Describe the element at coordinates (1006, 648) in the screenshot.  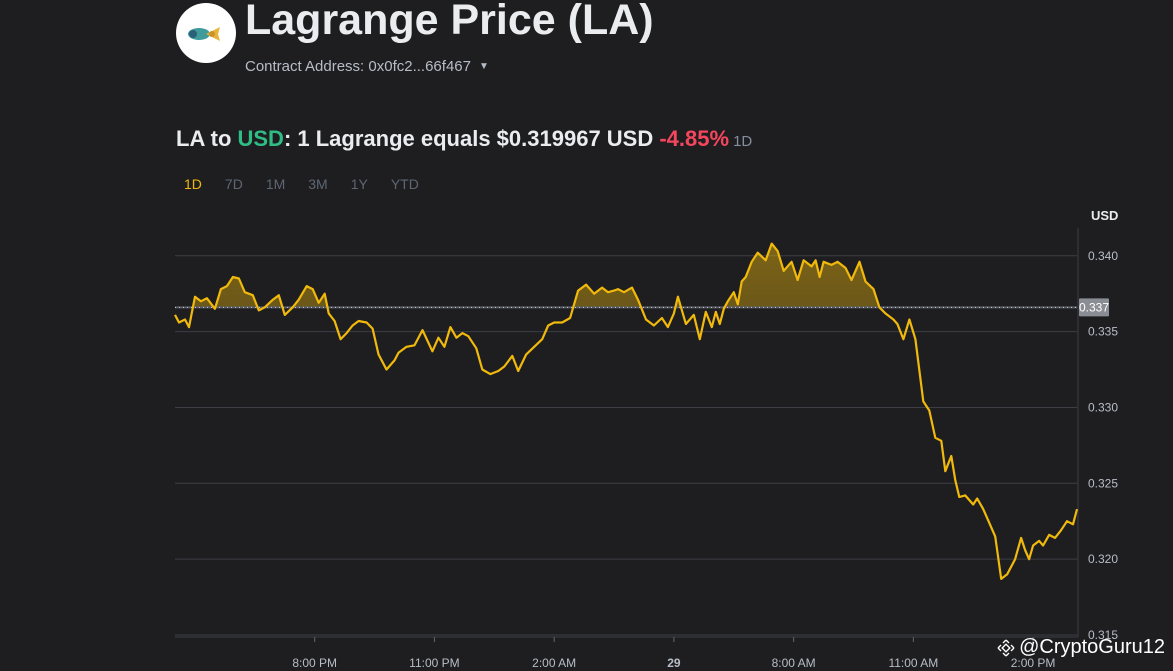
I see `binance-diamond-icon` at that location.